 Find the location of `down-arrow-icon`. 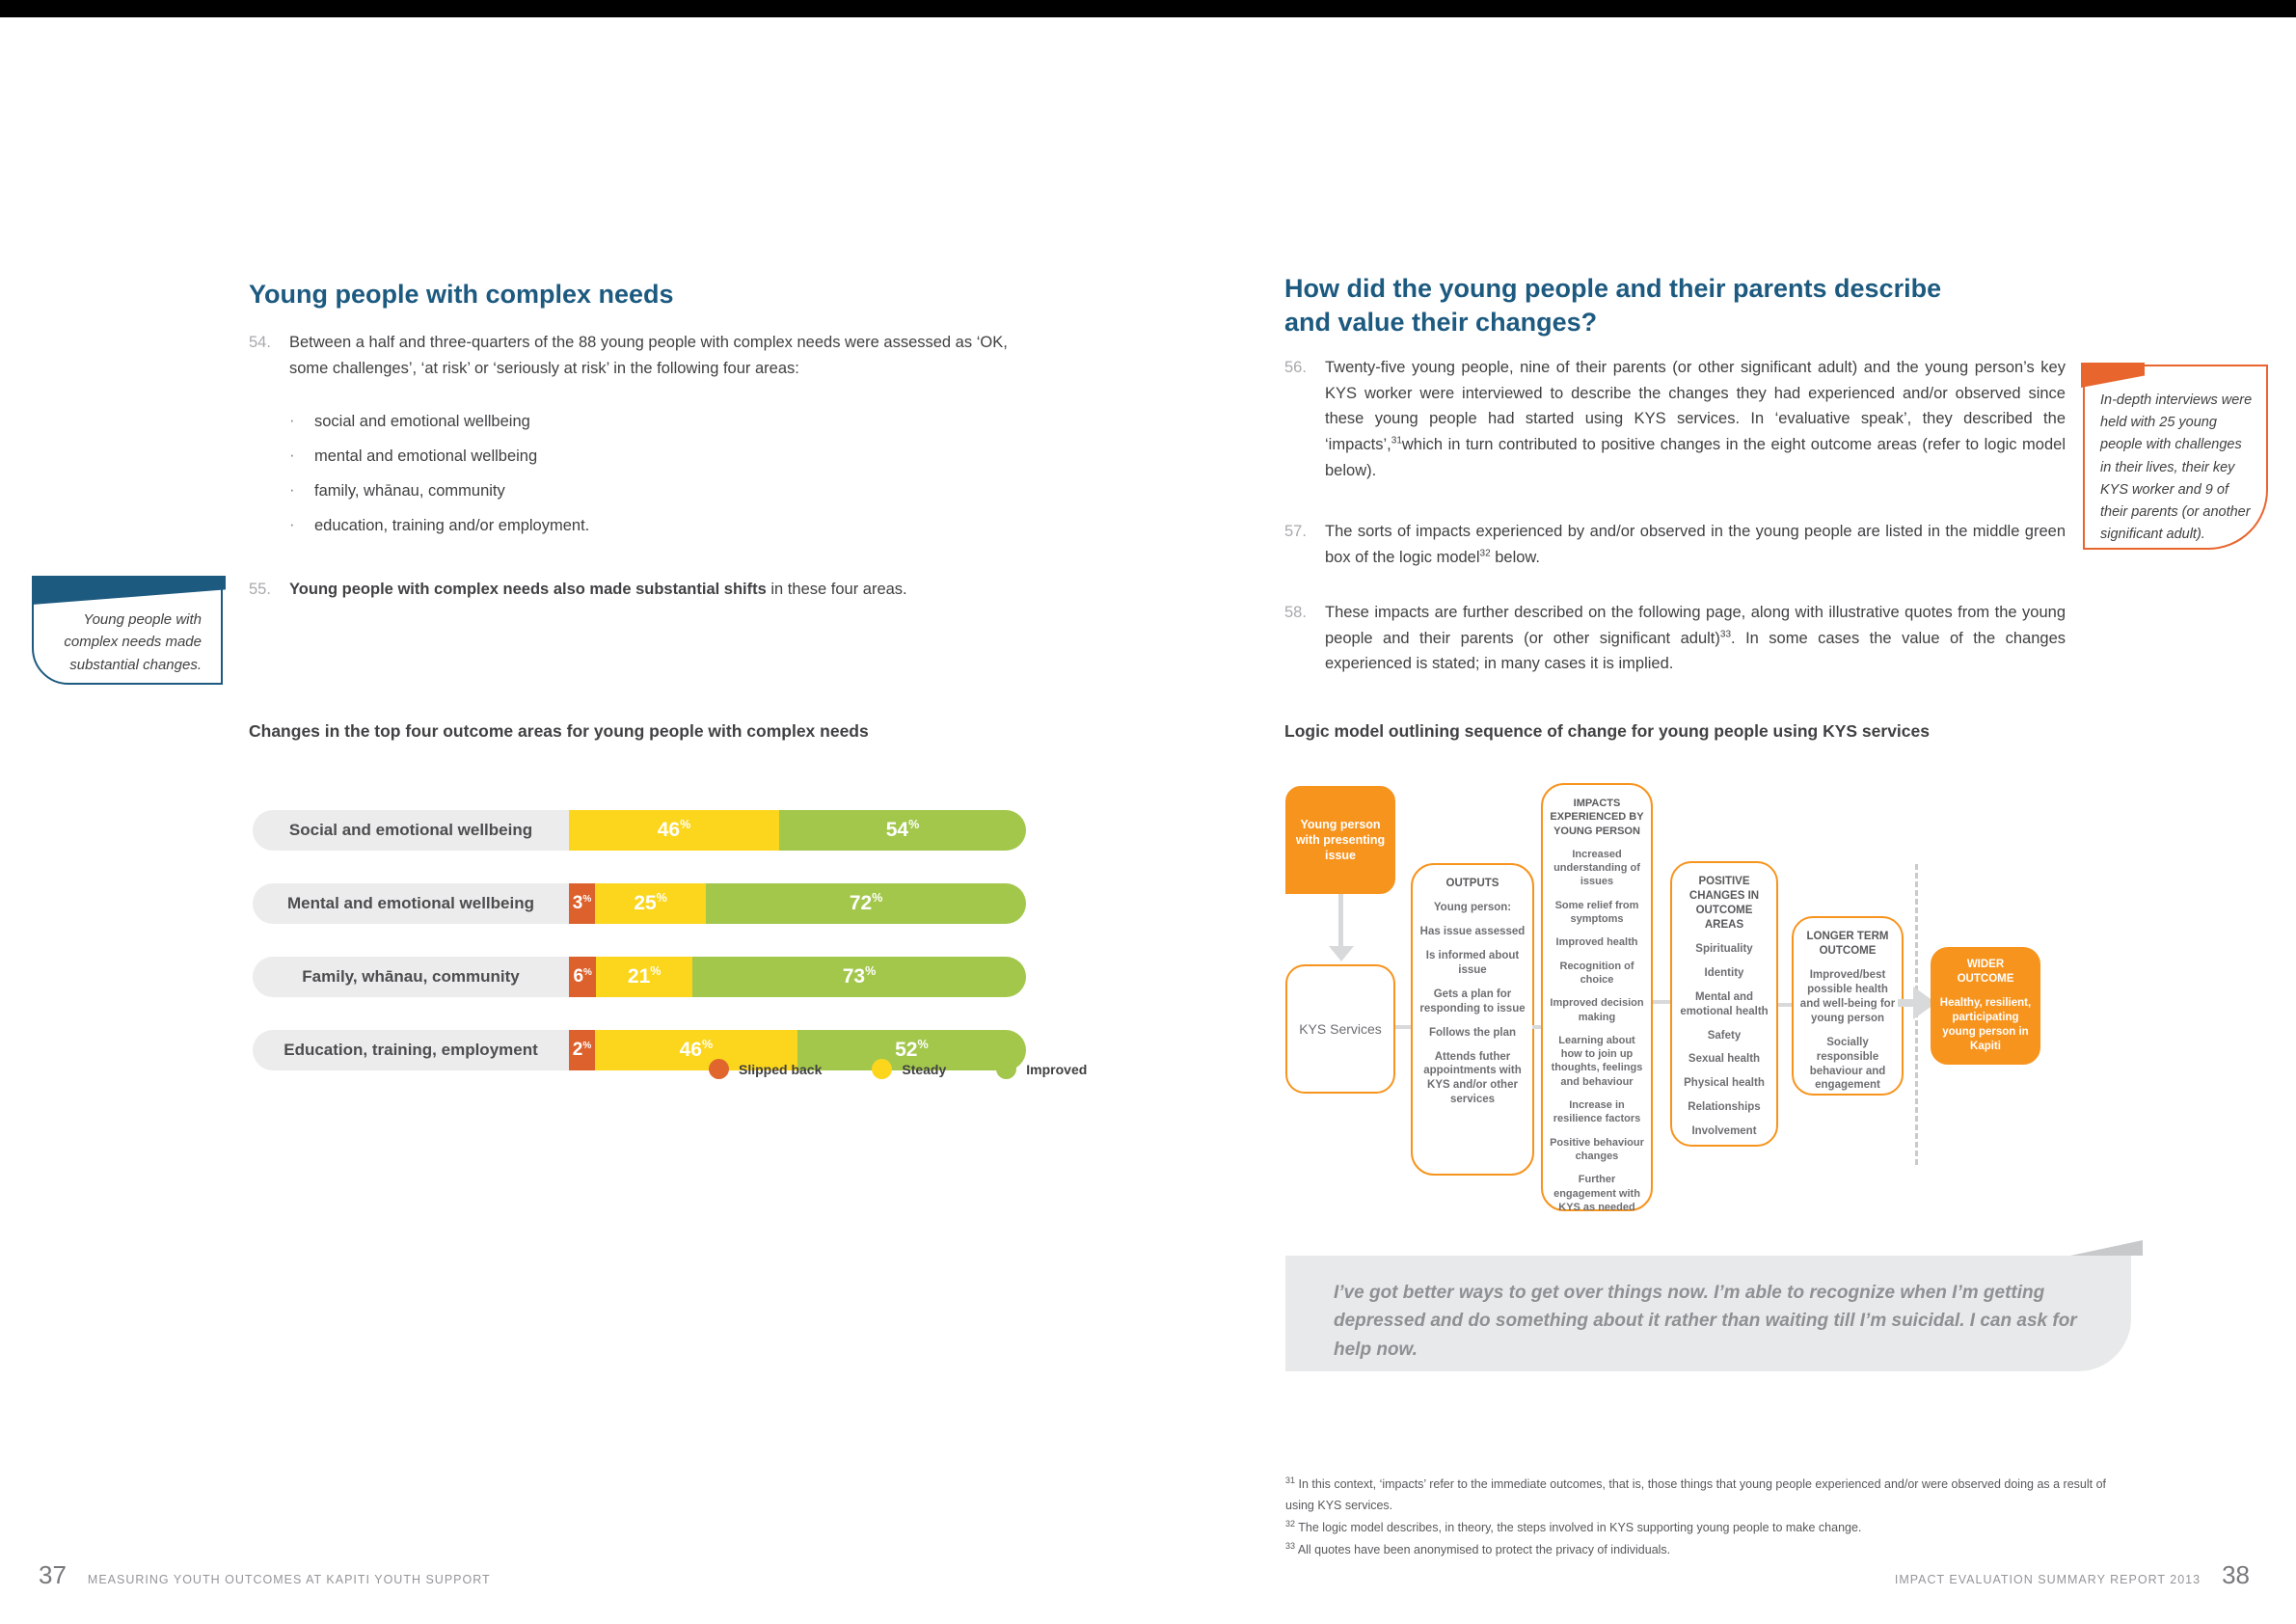

down-arrow-icon is located at coordinates (1341, 953).